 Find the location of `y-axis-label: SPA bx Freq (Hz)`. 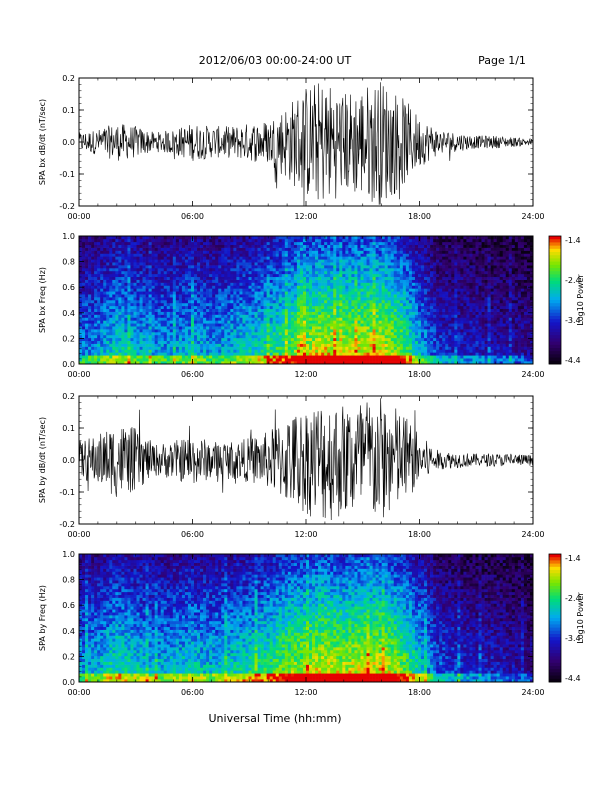

y-axis-label: SPA bx Freq (Hz) is located at coordinates (42, 300).